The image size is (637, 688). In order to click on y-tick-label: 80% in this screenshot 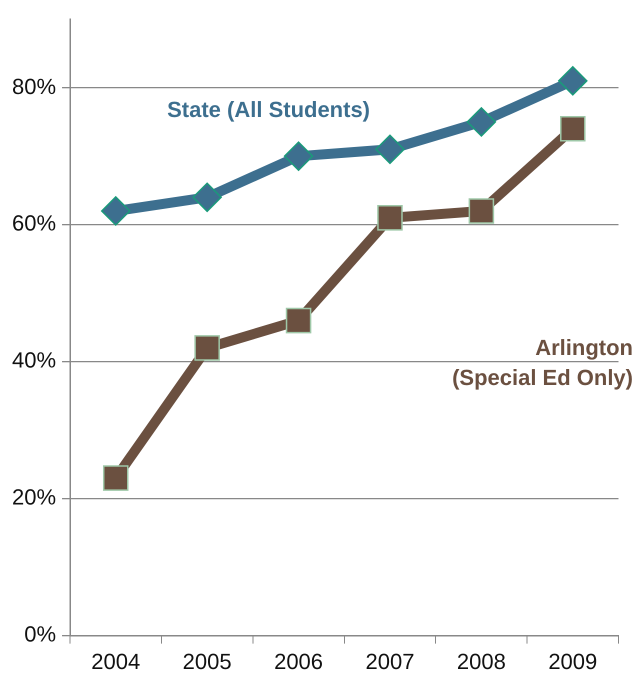, I will do `click(34, 86)`.